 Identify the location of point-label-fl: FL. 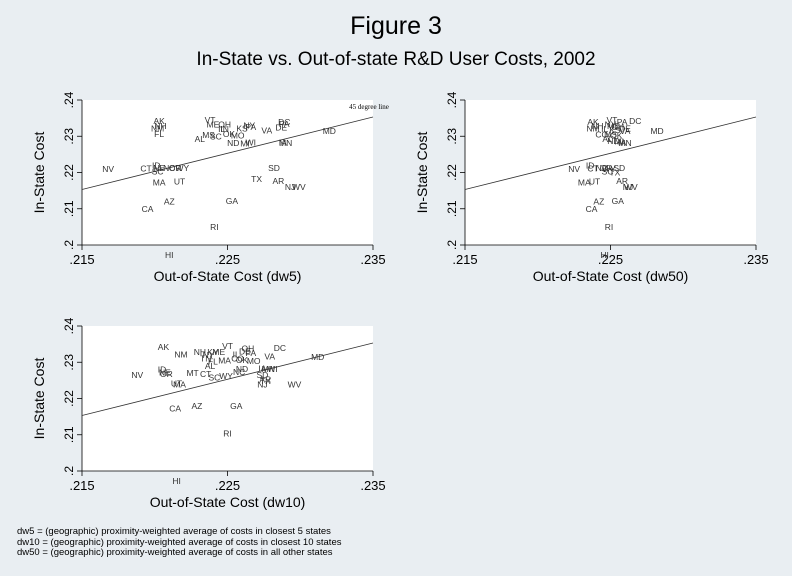
(159, 134).